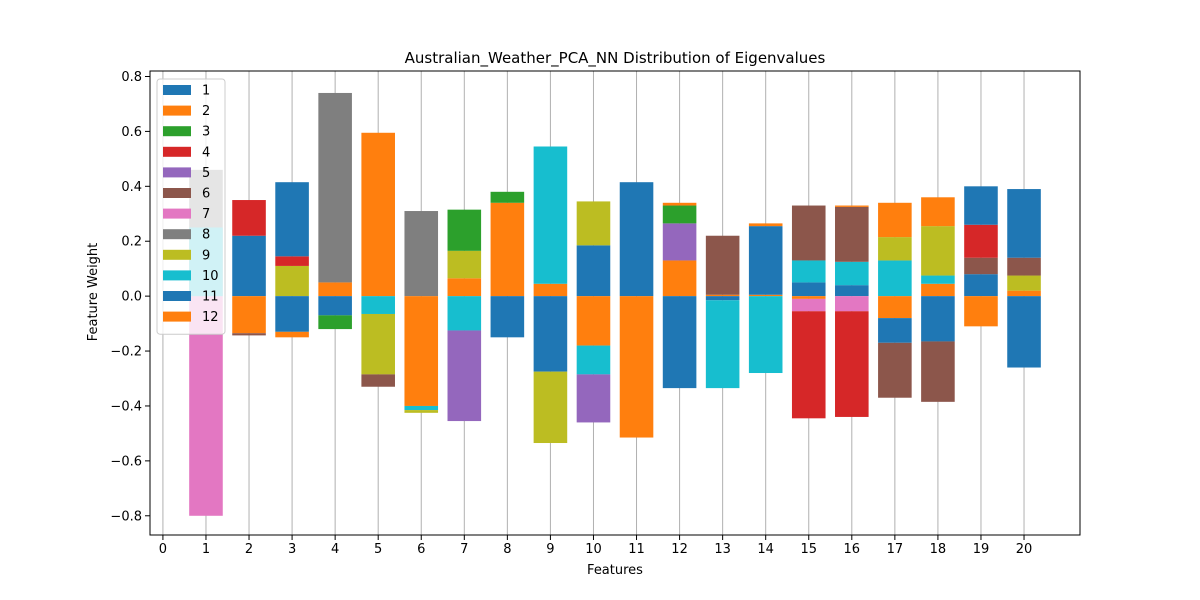  What do you see at coordinates (126, 406) in the screenshot?
I see `y-tick-label: −0.4` at bounding box center [126, 406].